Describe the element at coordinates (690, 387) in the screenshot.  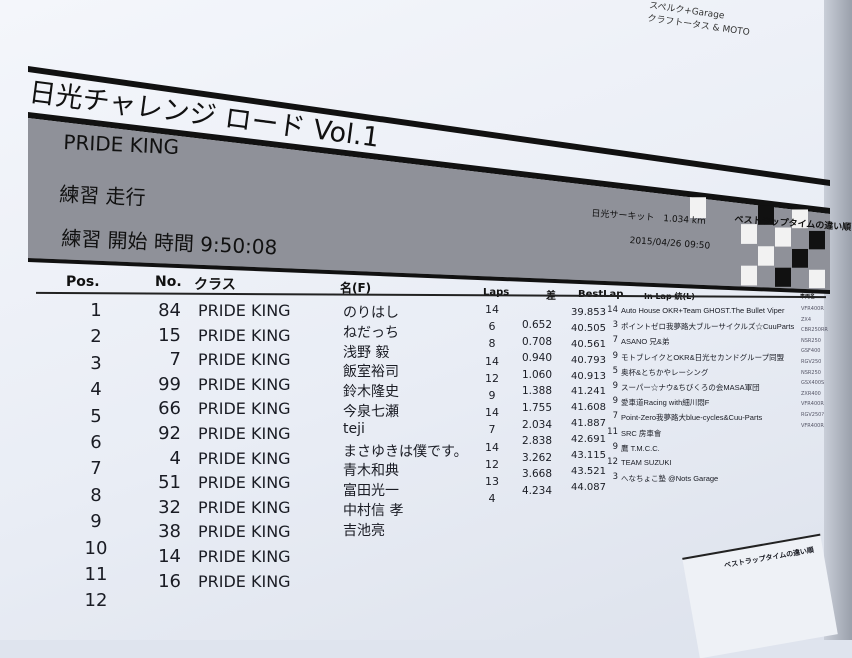
I see `team-cell: スーパー☆ナウ&ちびくろの会MASA軍団` at that location.